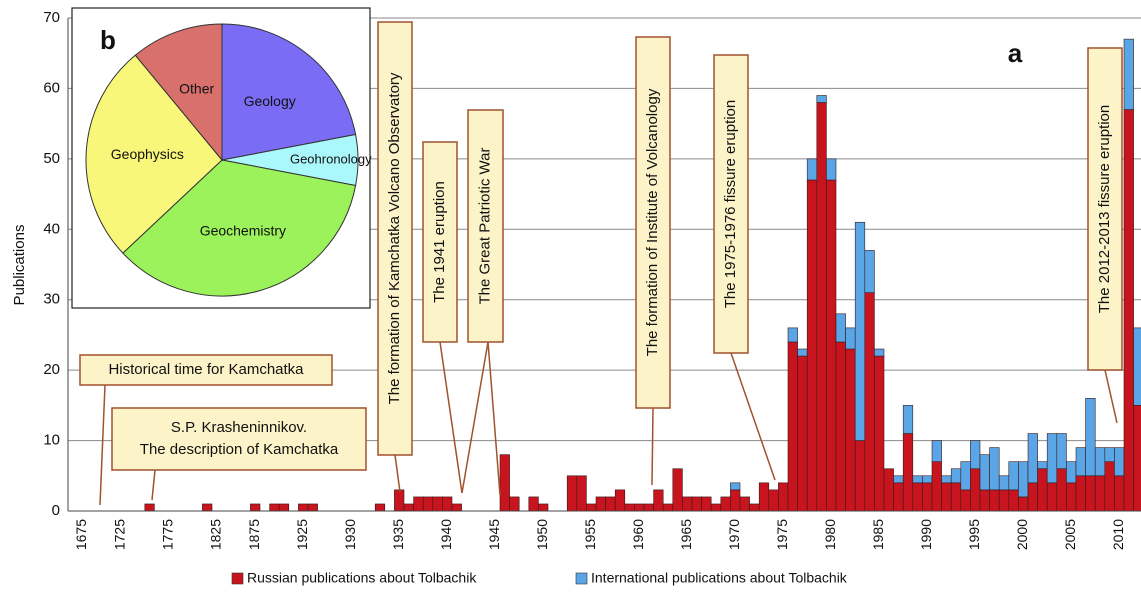  Describe the element at coordinates (51, 299) in the screenshot. I see `y-tick-label: 30` at that location.